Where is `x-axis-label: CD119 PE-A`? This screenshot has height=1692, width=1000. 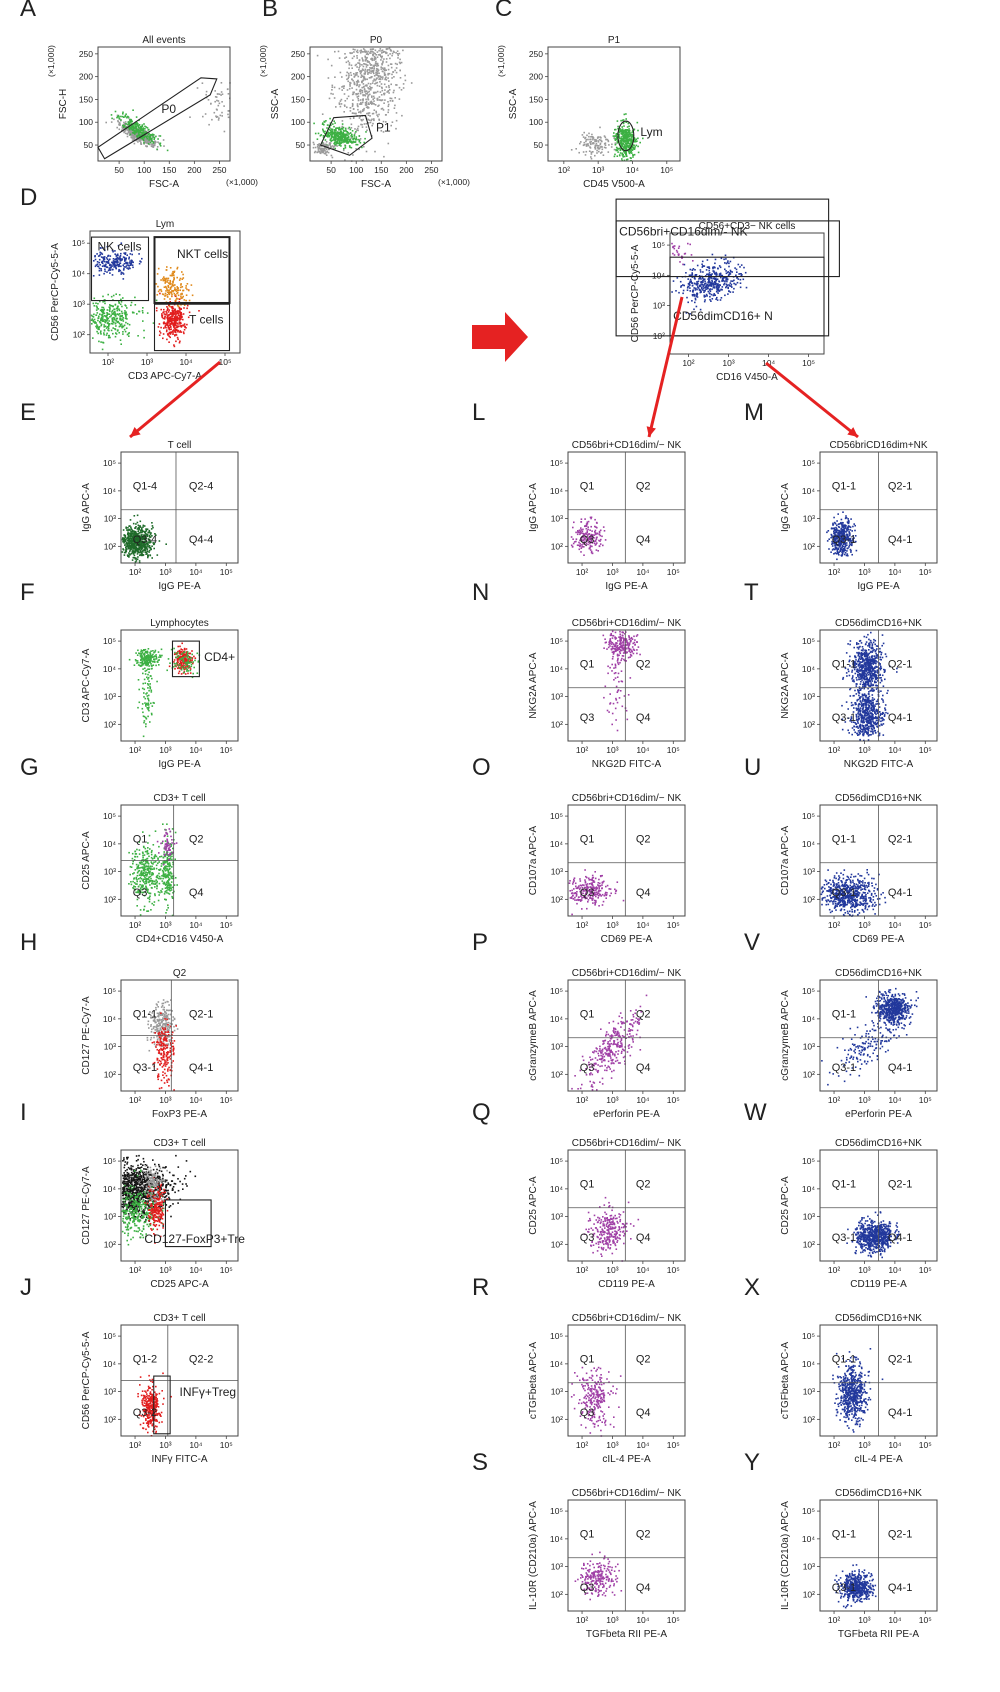
x-axis-label: CD119 PE-A is located at coordinates (878, 1284).